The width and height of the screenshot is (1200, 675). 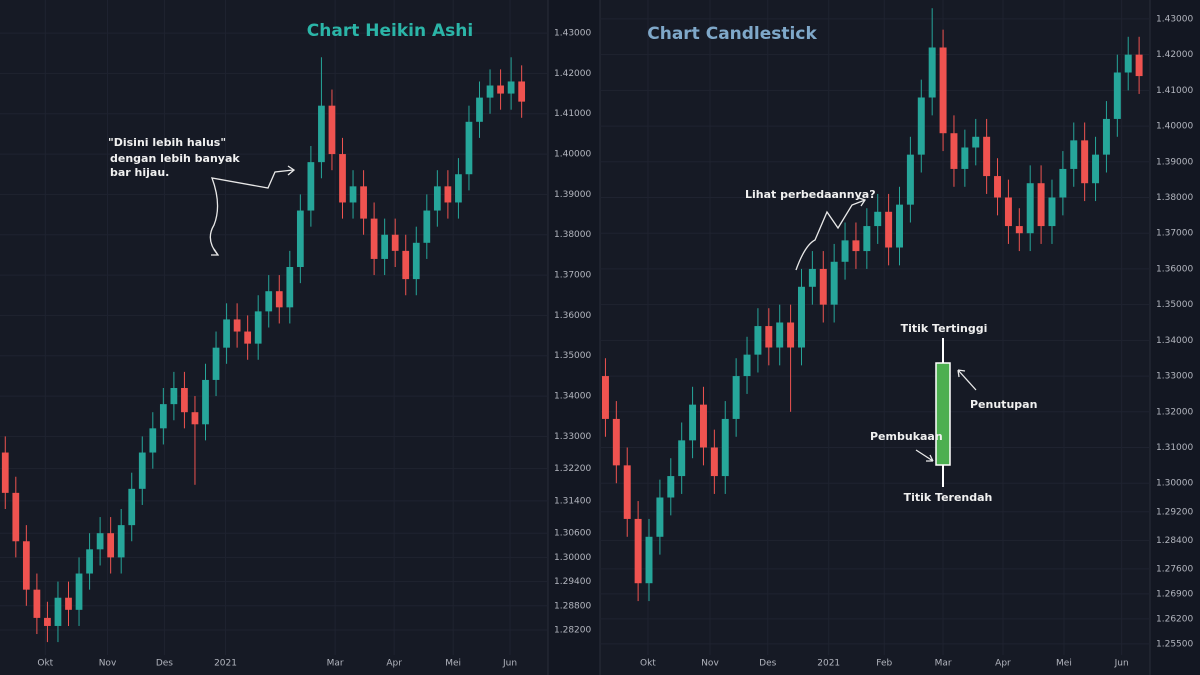 I want to click on price-axis-left, so click(x=574, y=337).